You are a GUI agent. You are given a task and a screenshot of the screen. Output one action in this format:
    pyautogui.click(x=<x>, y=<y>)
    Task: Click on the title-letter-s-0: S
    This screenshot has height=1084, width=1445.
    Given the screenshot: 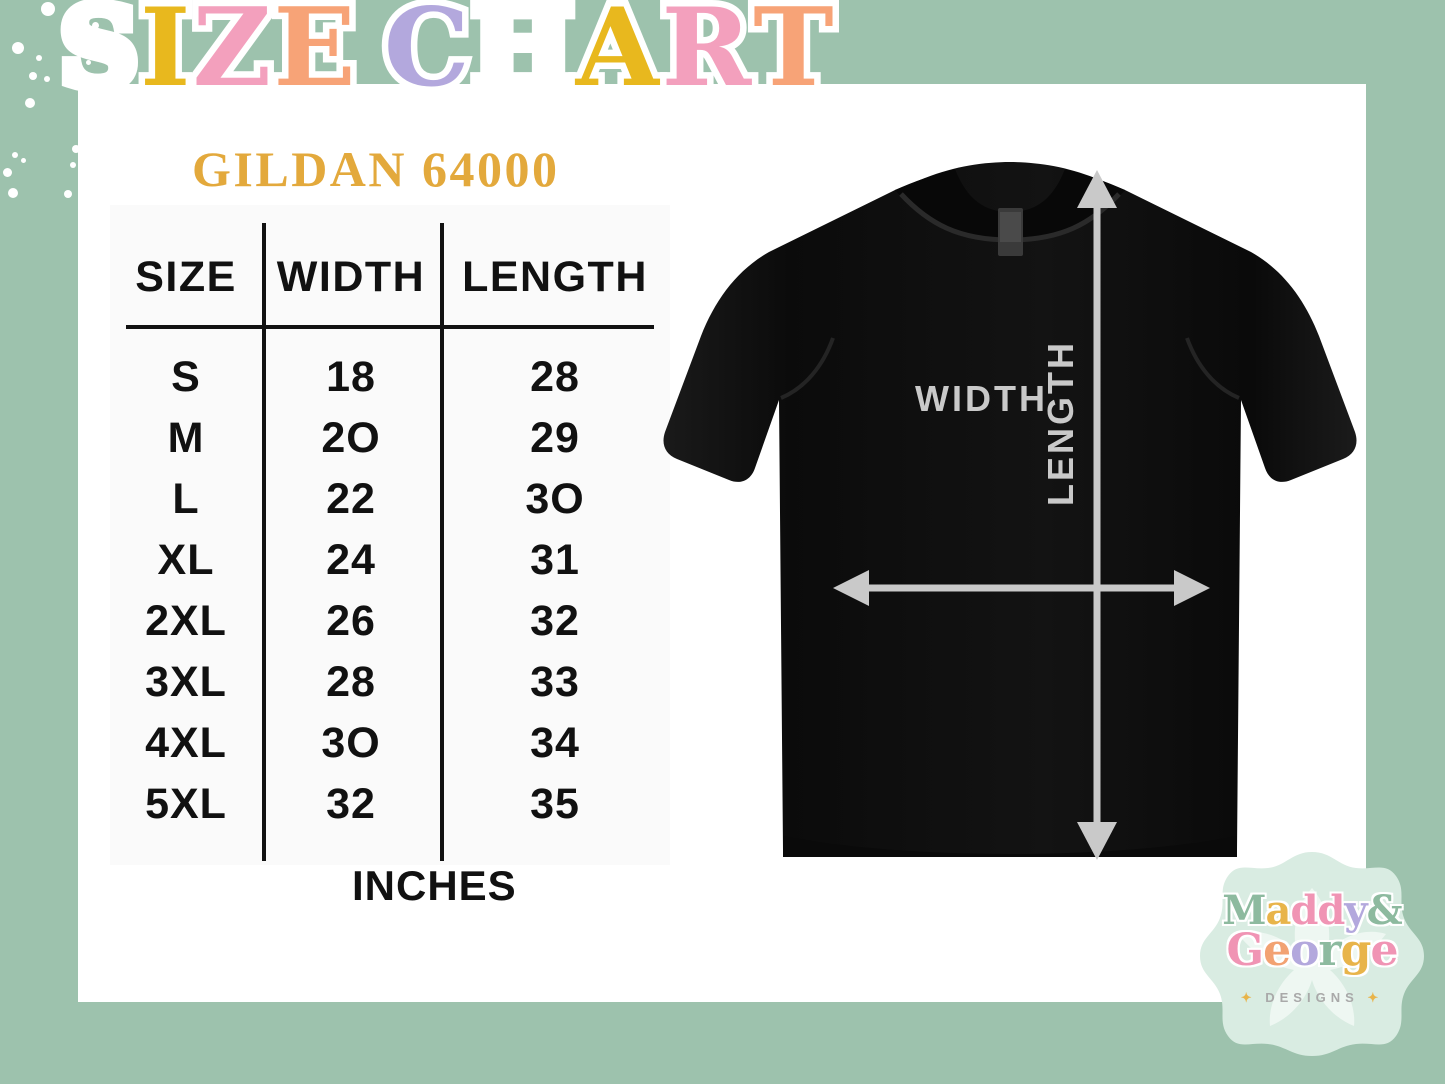 What is the action you would take?
    pyautogui.click(x=99, y=55)
    